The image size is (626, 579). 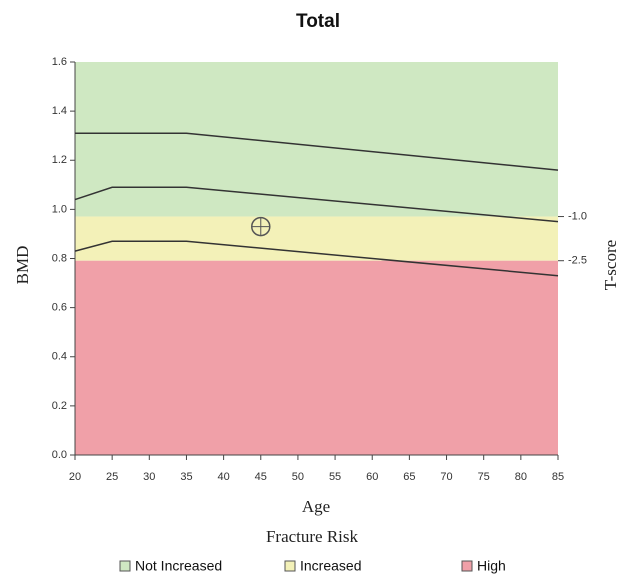 I want to click on y-axis-label: BMD, so click(x=22, y=265).